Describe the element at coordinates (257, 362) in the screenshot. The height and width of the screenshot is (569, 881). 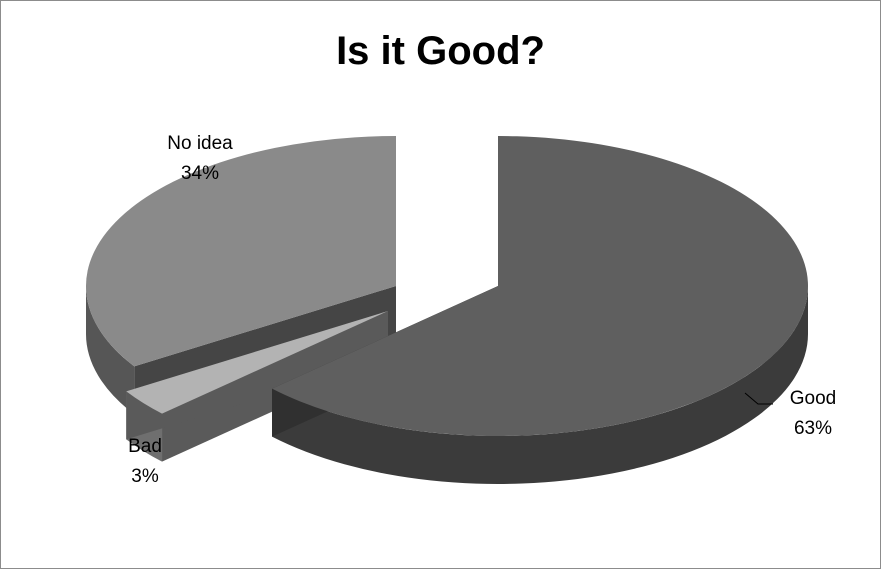
I see `pie-slice-bad` at that location.